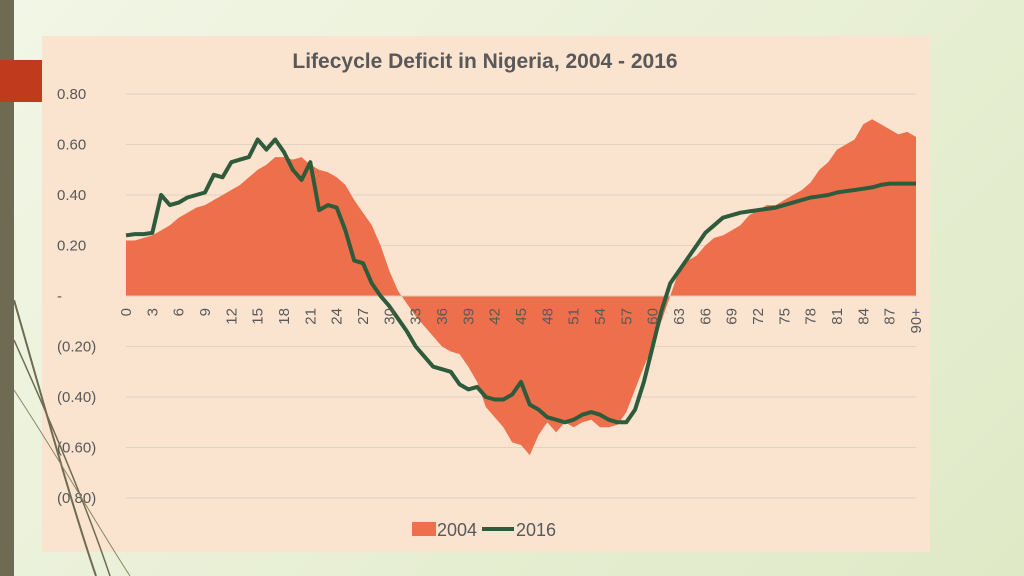  What do you see at coordinates (76, 448) in the screenshot?
I see `y-tick-label: (0.60)` at bounding box center [76, 448].